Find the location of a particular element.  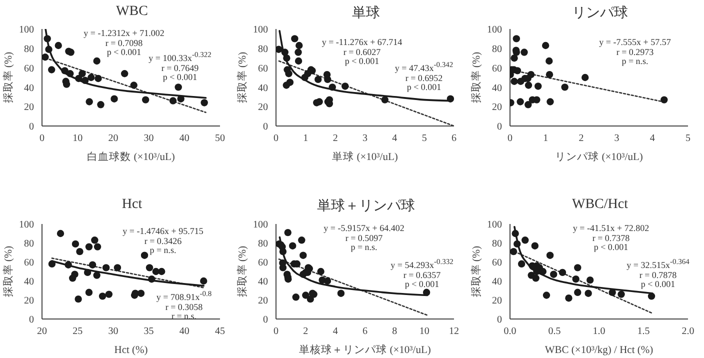

x-tick-label: 35 is located at coordinates (149, 332).